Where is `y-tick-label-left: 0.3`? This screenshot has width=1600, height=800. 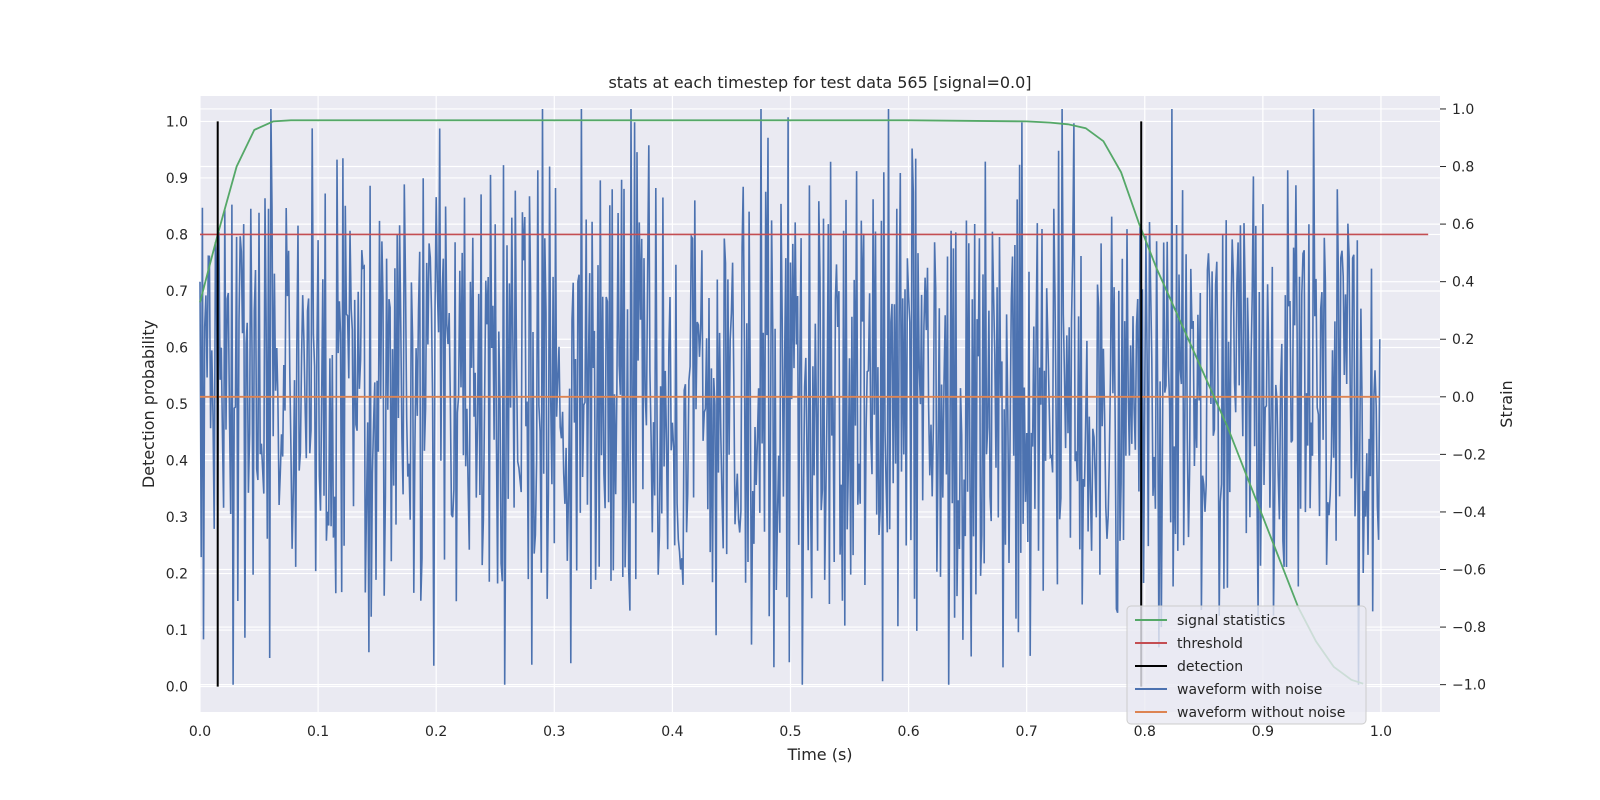
y-tick-label-left: 0.3 is located at coordinates (177, 518).